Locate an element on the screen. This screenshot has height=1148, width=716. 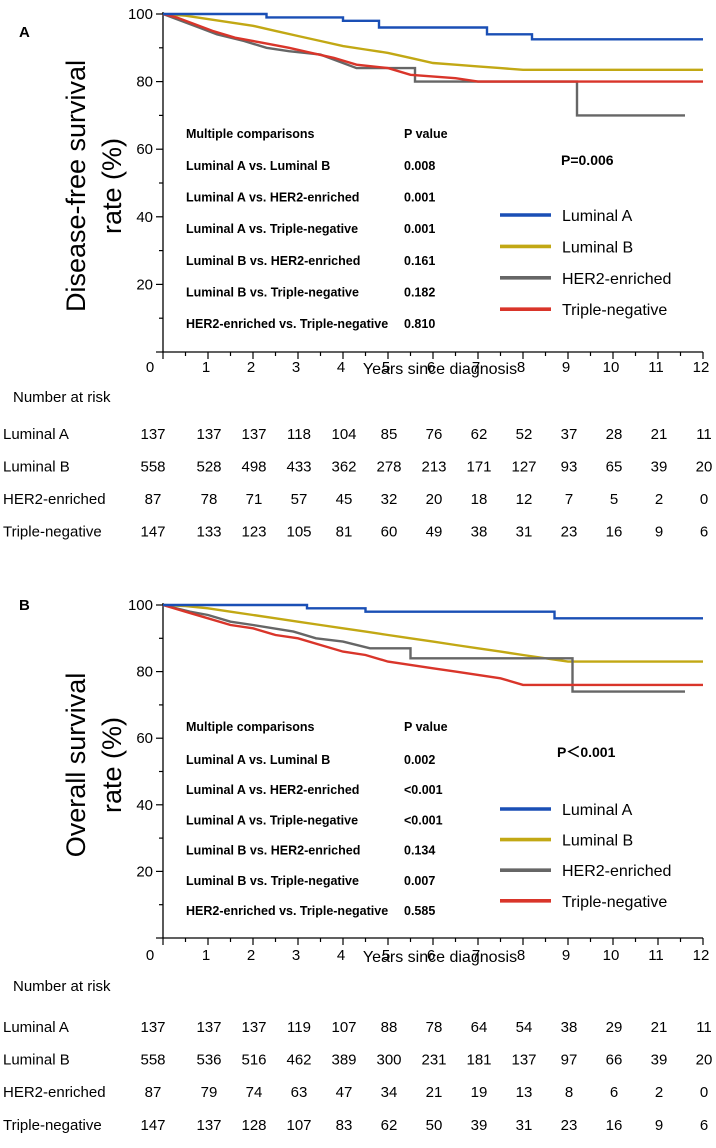
comparison-label: Luminal A vs. Triple-negative is located at coordinates (272, 229).